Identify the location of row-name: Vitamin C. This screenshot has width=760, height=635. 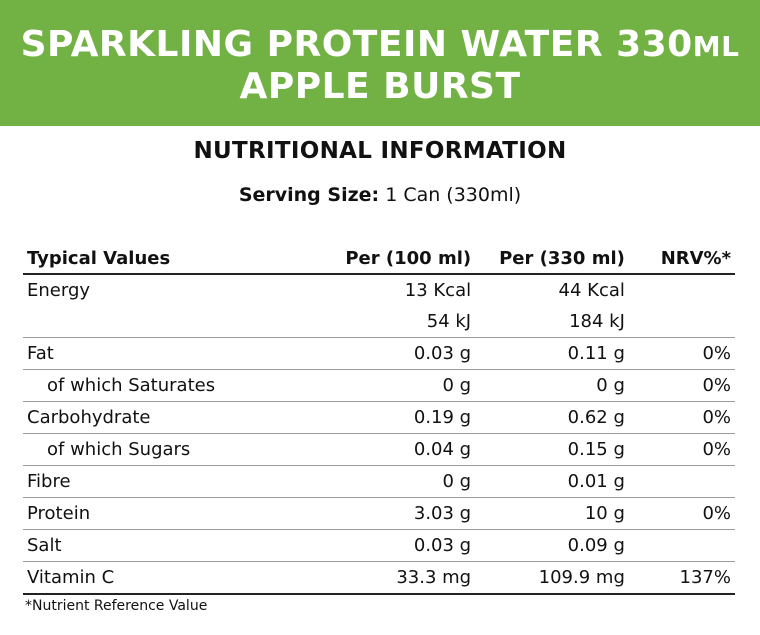
(175, 578).